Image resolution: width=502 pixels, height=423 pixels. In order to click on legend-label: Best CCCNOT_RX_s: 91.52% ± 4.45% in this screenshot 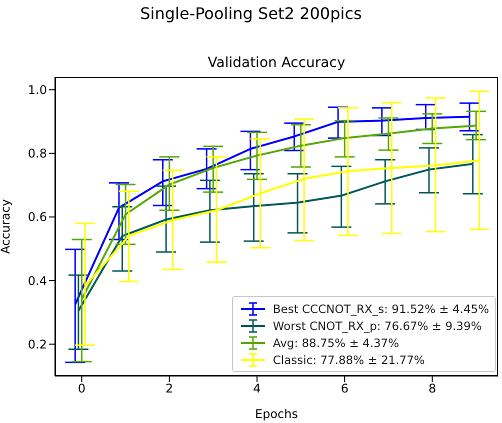, I will do `click(380, 309)`.